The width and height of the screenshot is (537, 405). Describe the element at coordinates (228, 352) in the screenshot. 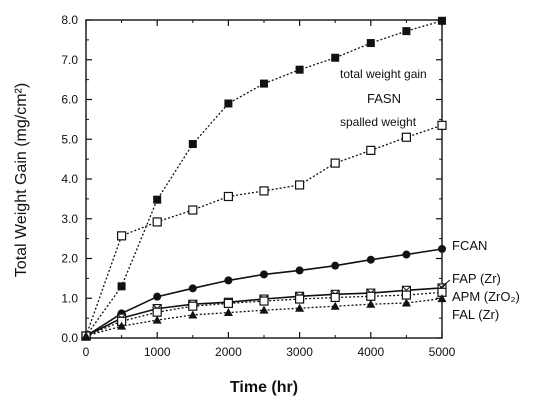

I see `x-tick-label: 2000` at that location.